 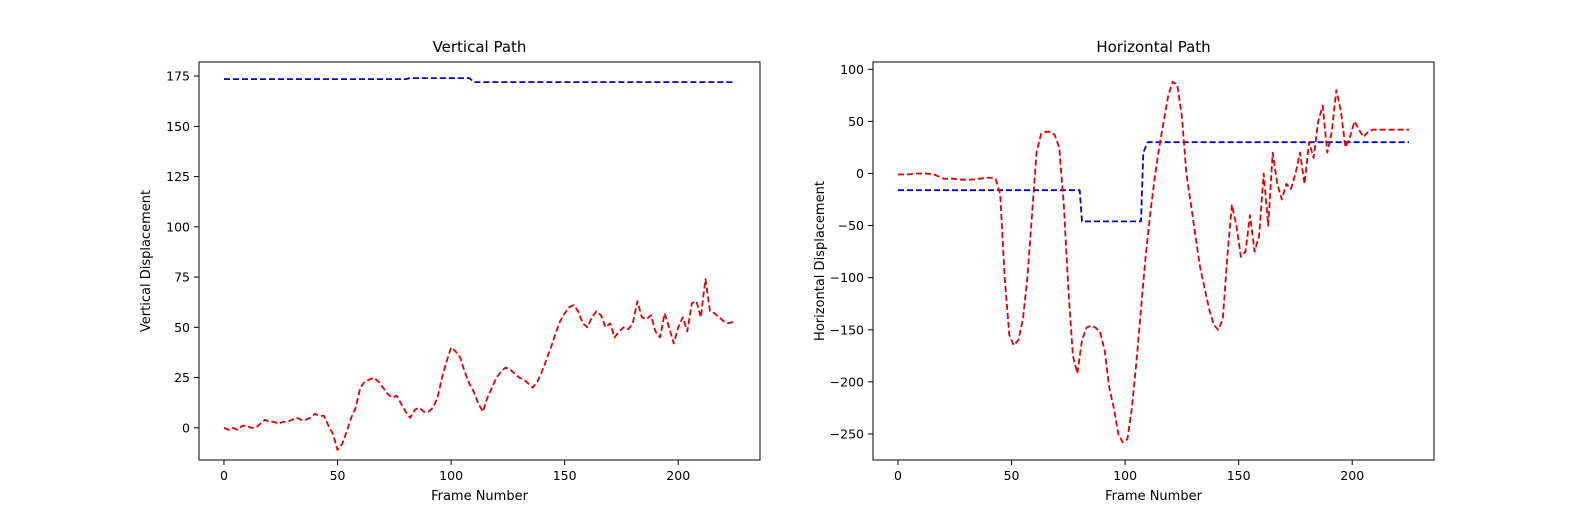 I want to click on chart-title: Vertical Path, so click(x=480, y=47).